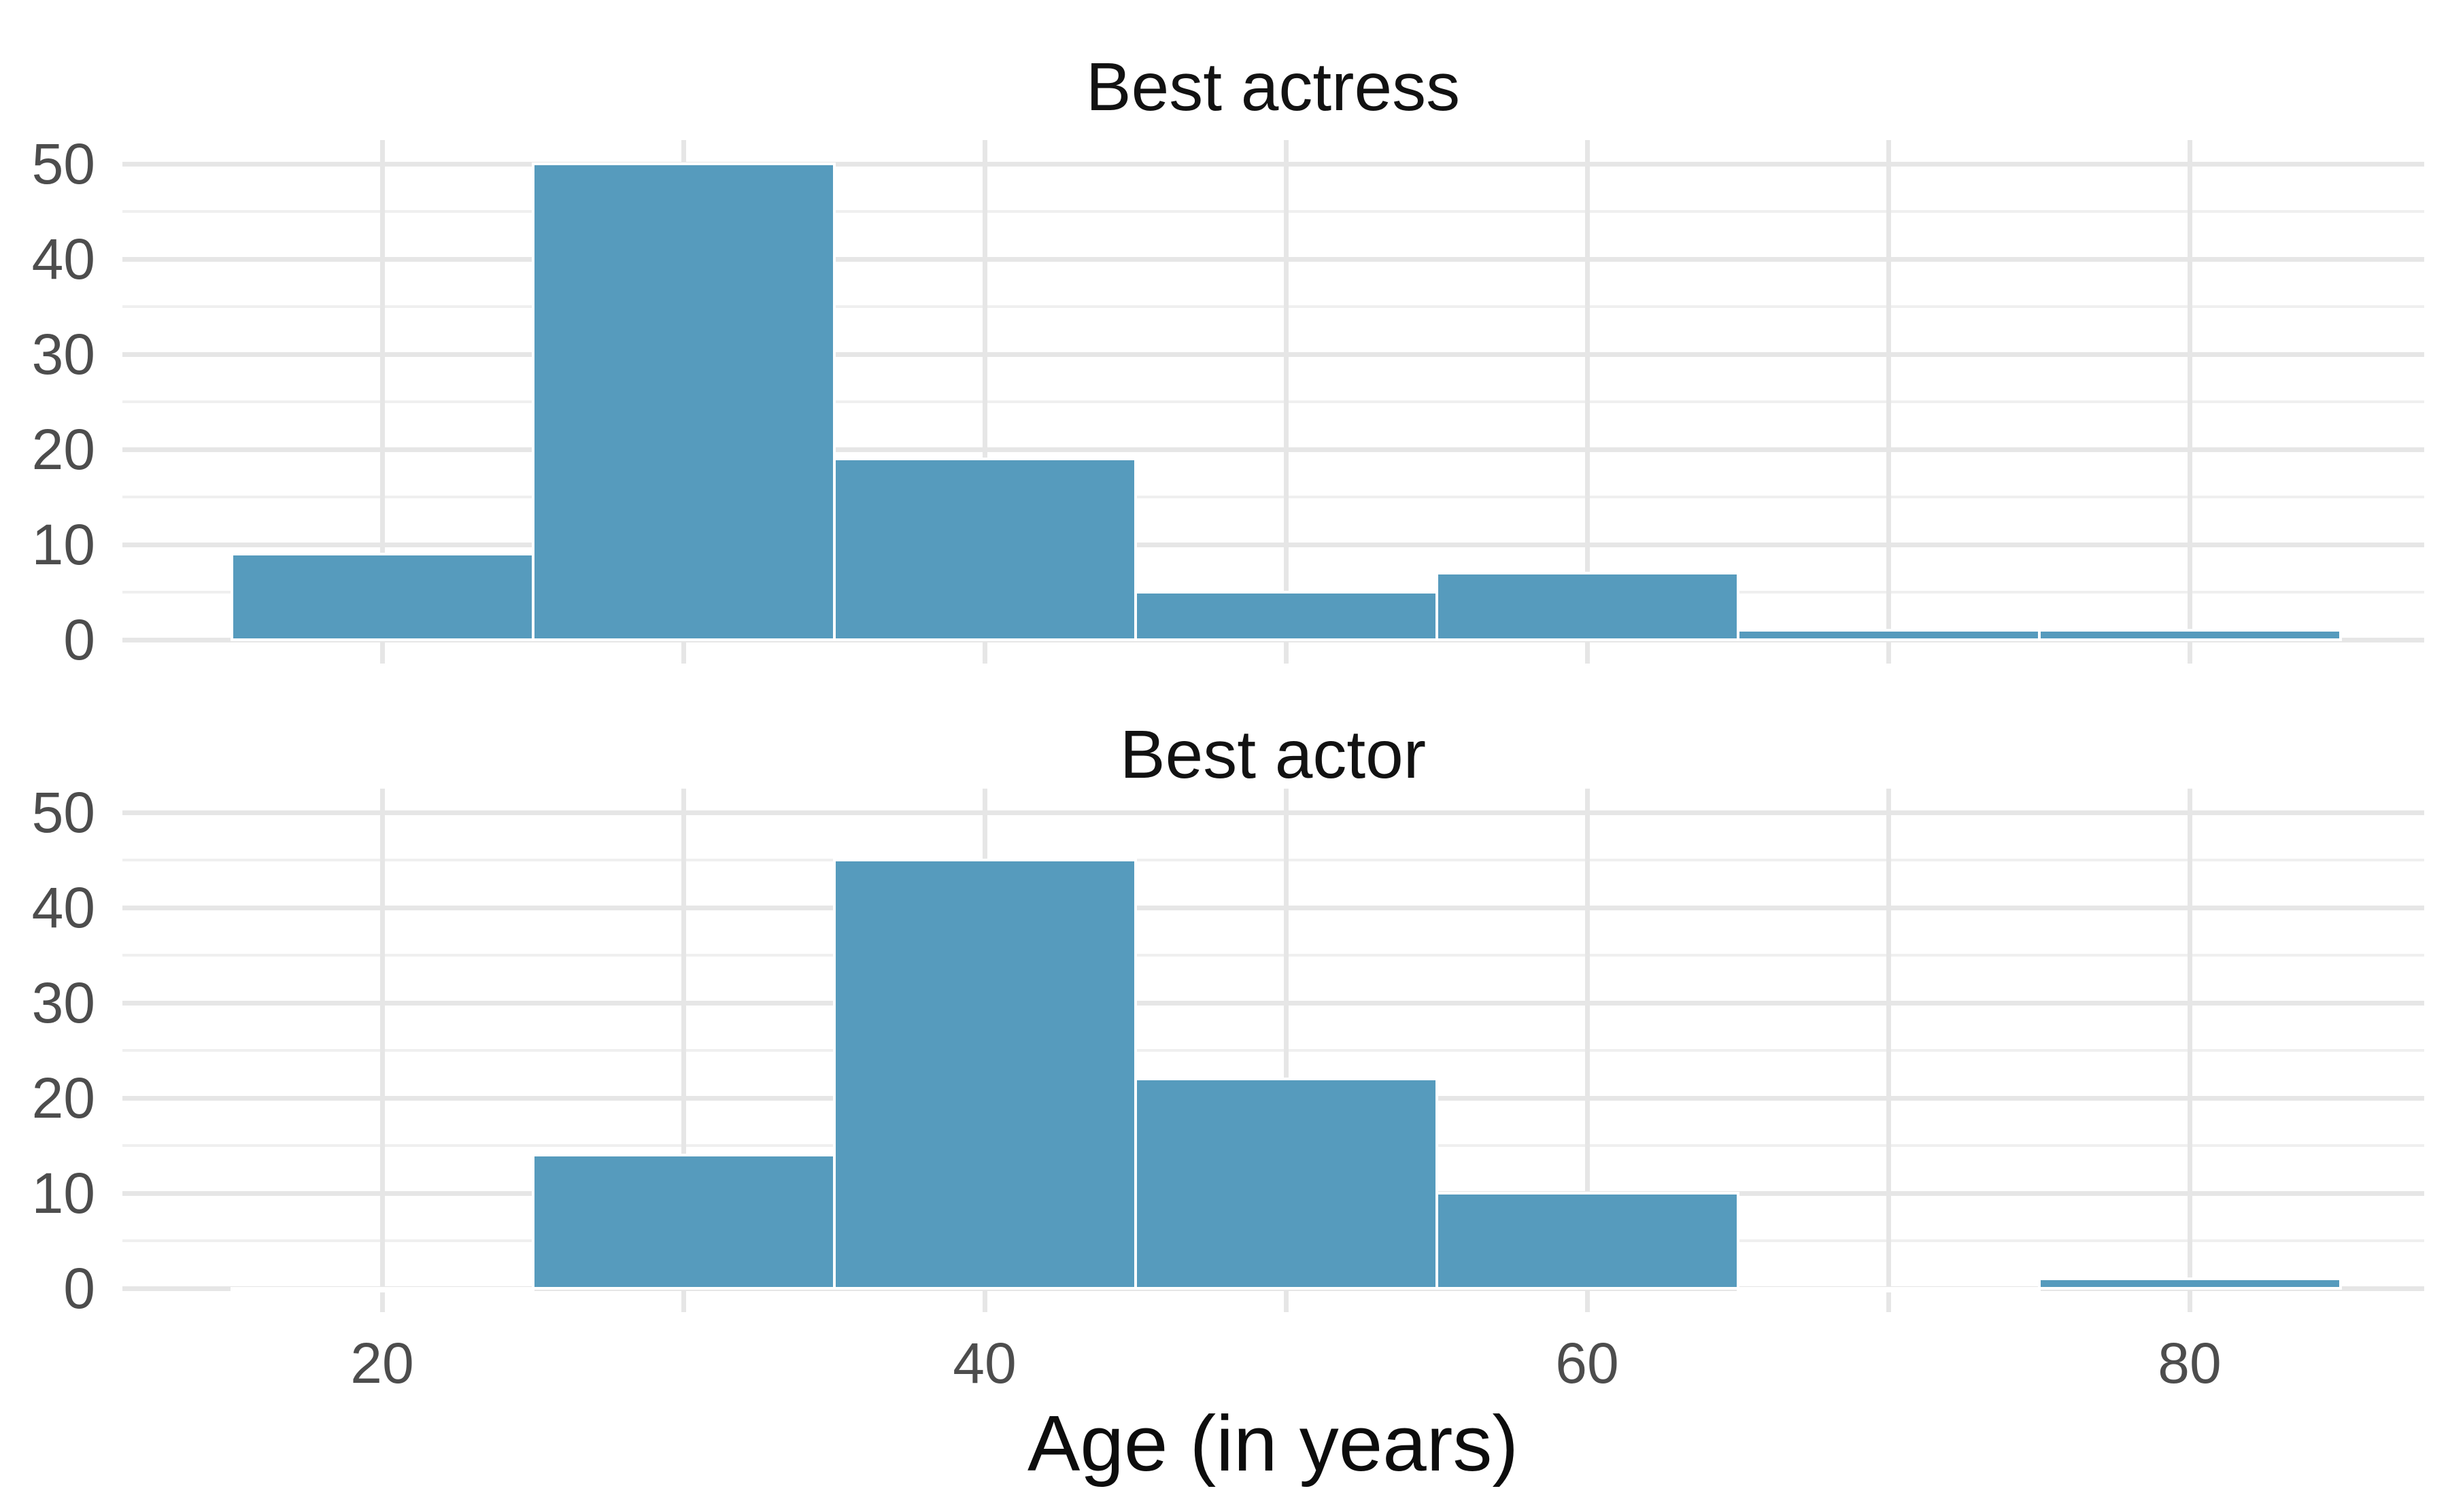 The height and width of the screenshot is (1512, 2448). What do you see at coordinates (1273, 87) in the screenshot?
I see `facet-title-best-actress: Best actress` at bounding box center [1273, 87].